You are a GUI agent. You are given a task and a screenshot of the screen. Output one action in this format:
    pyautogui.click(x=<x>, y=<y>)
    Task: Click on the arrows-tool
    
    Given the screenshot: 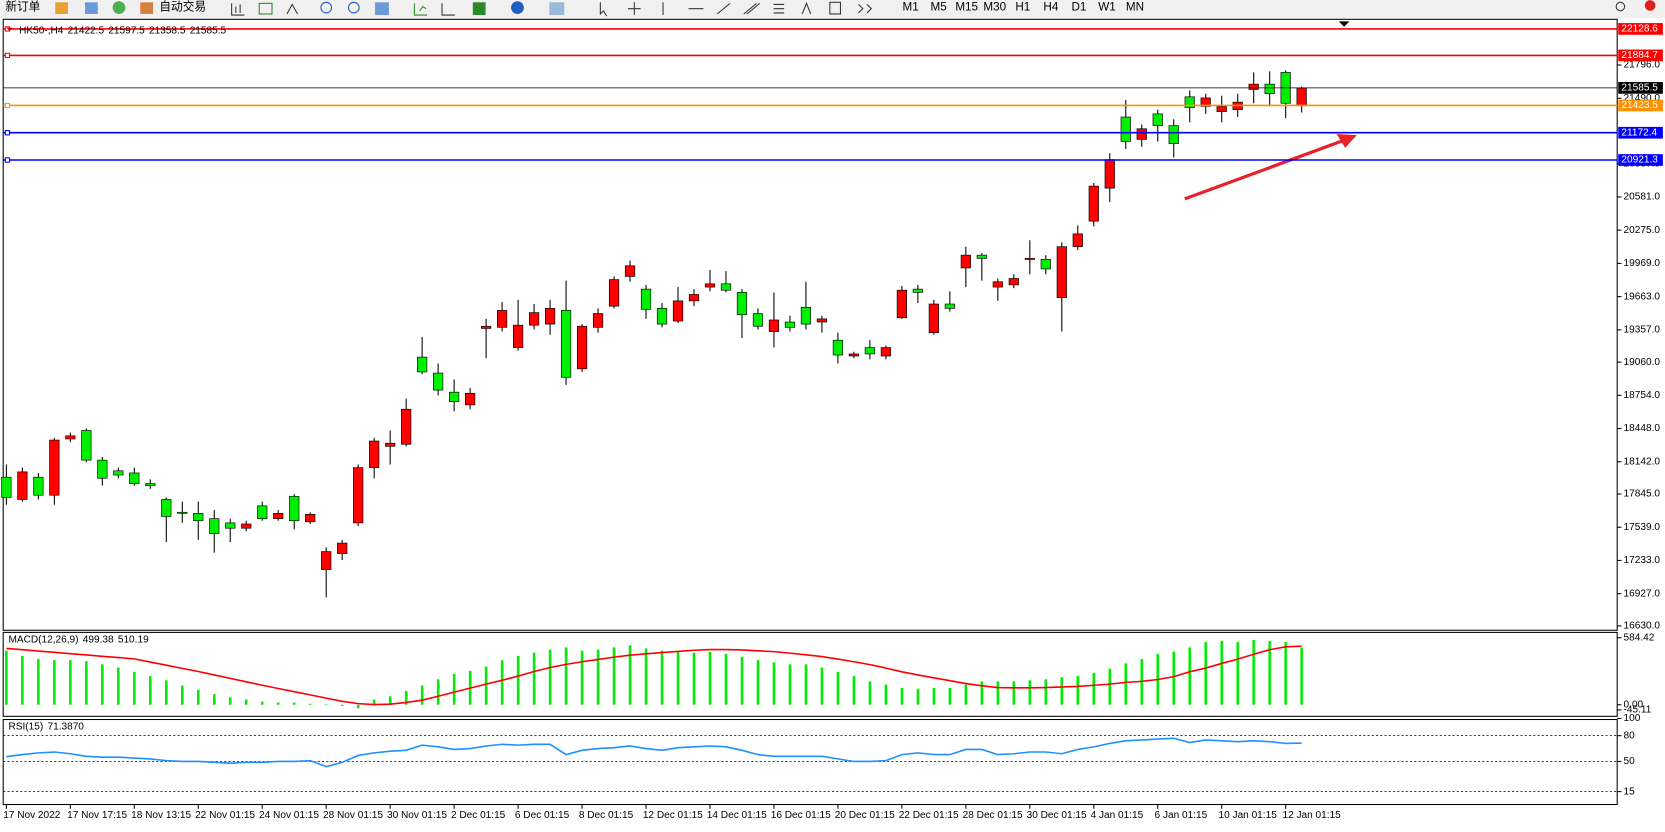 What is the action you would take?
    pyautogui.click(x=865, y=9)
    